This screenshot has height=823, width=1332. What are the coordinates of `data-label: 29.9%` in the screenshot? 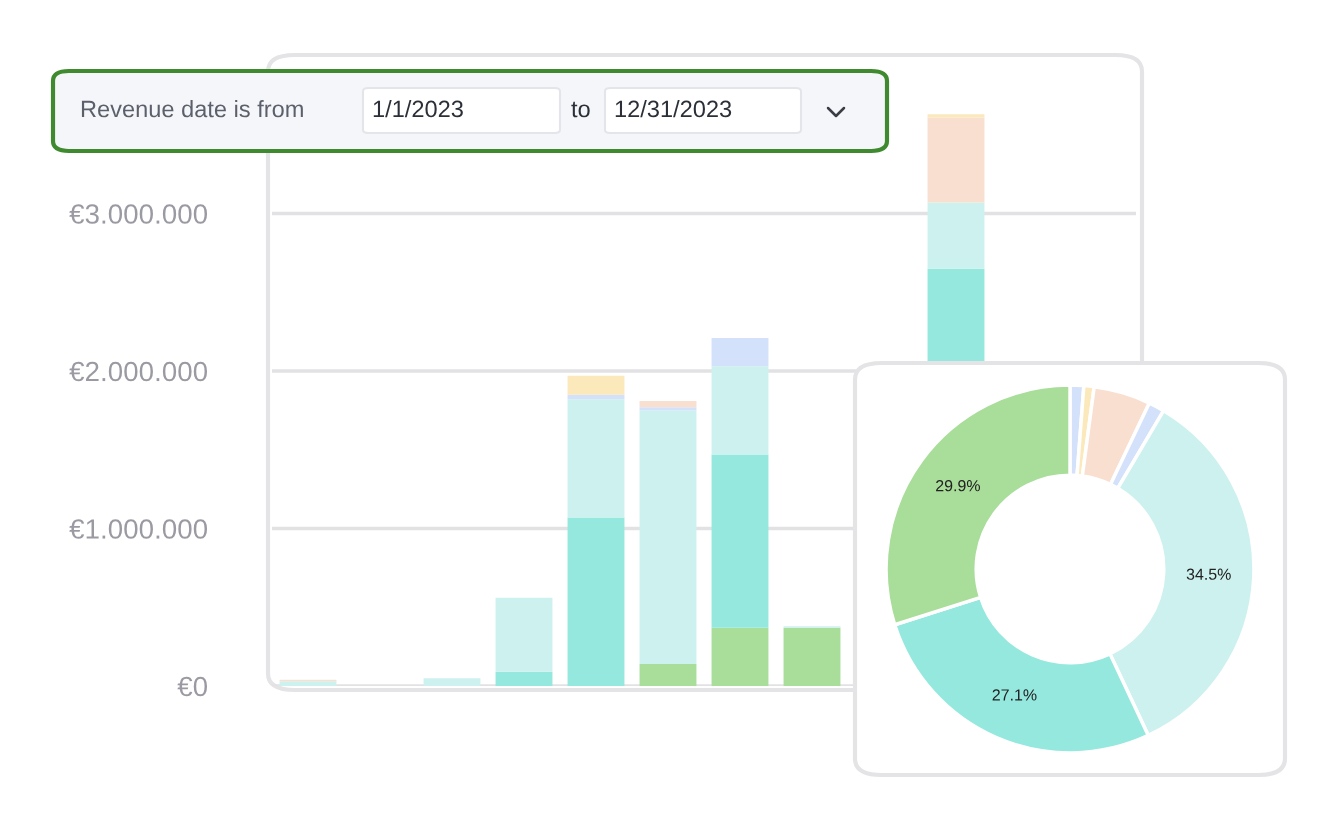 It's located at (958, 486).